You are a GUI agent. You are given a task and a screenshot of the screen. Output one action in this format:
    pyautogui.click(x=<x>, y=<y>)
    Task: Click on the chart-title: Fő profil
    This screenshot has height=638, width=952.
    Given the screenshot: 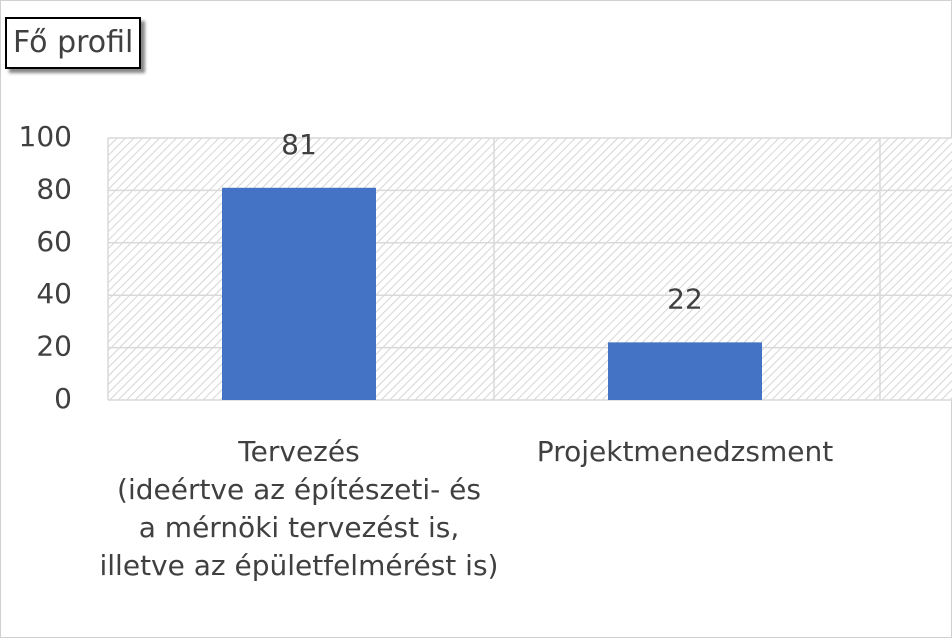 What is the action you would take?
    pyautogui.click(x=73, y=43)
    